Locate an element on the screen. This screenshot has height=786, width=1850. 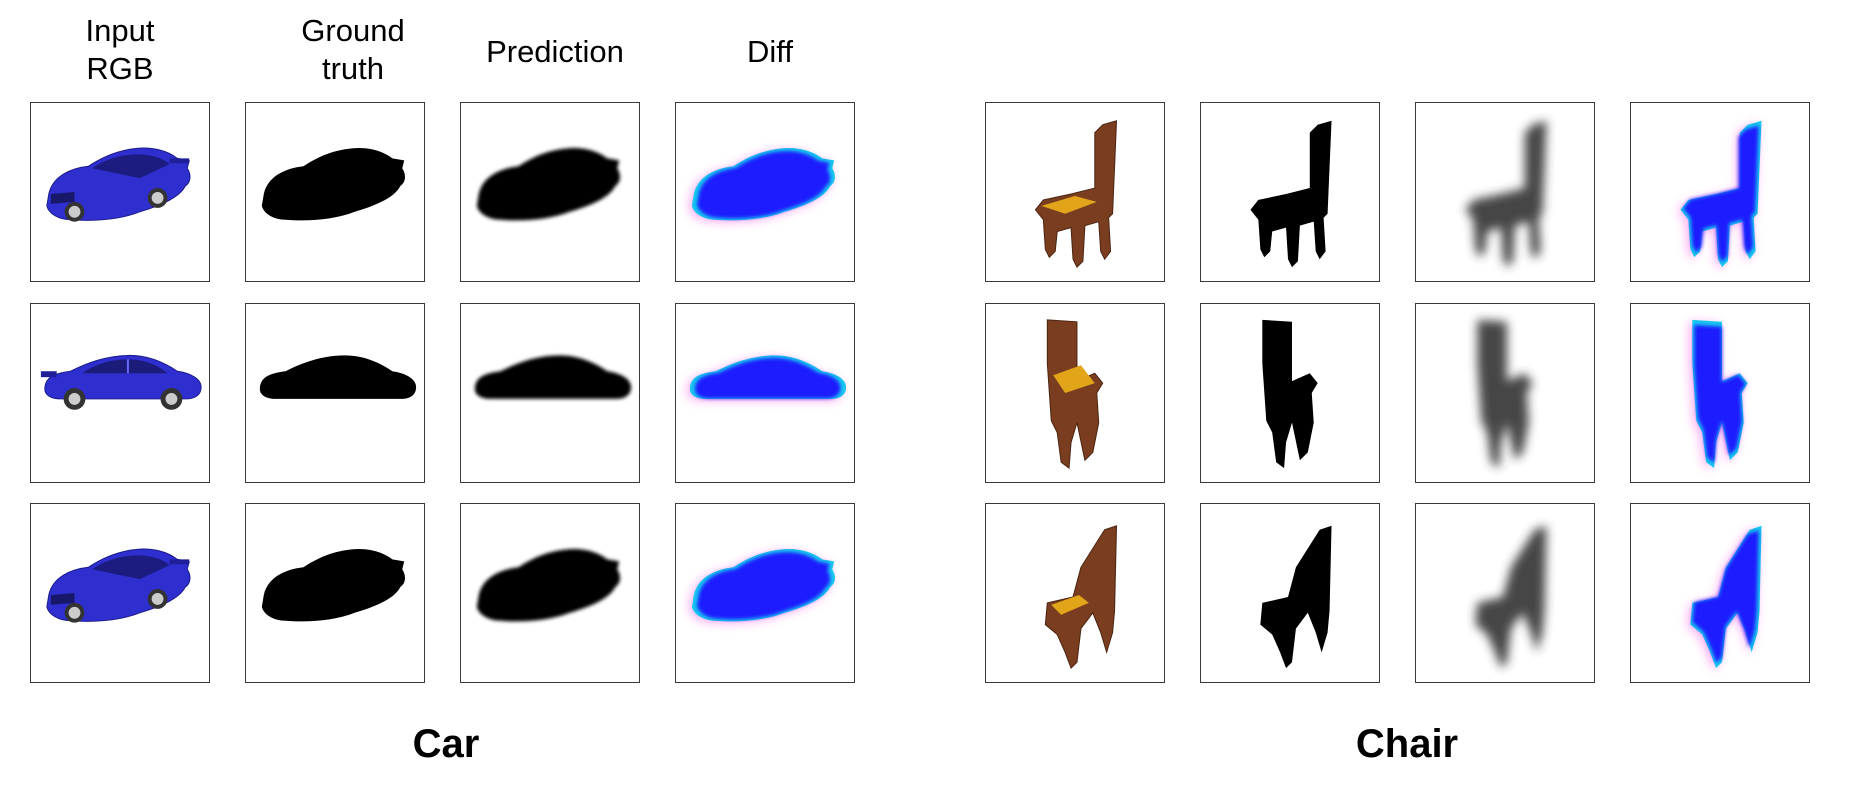
car-row-1-ground-truth-image is located at coordinates (335, 192).